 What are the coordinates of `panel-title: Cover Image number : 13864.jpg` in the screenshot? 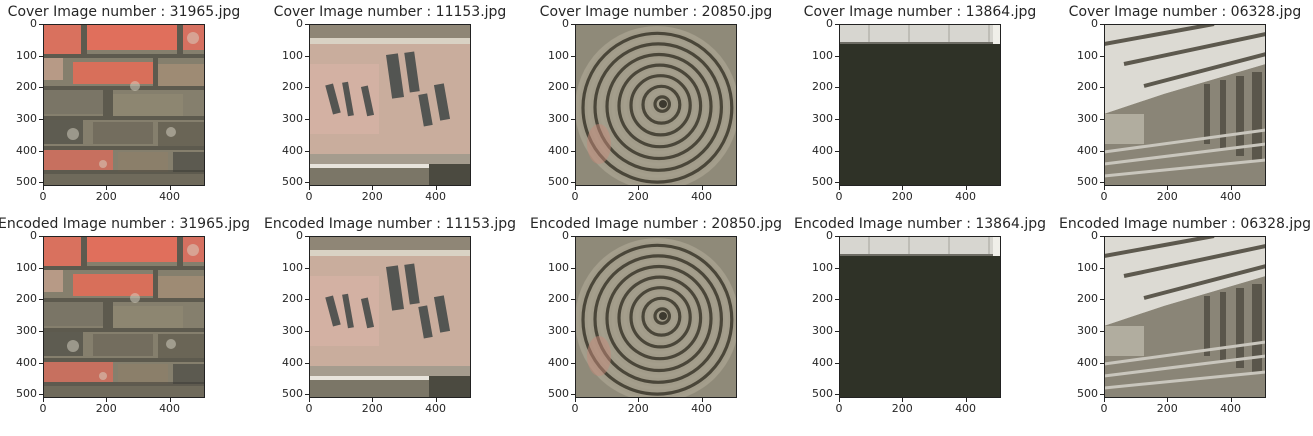 It's located at (920, 12).